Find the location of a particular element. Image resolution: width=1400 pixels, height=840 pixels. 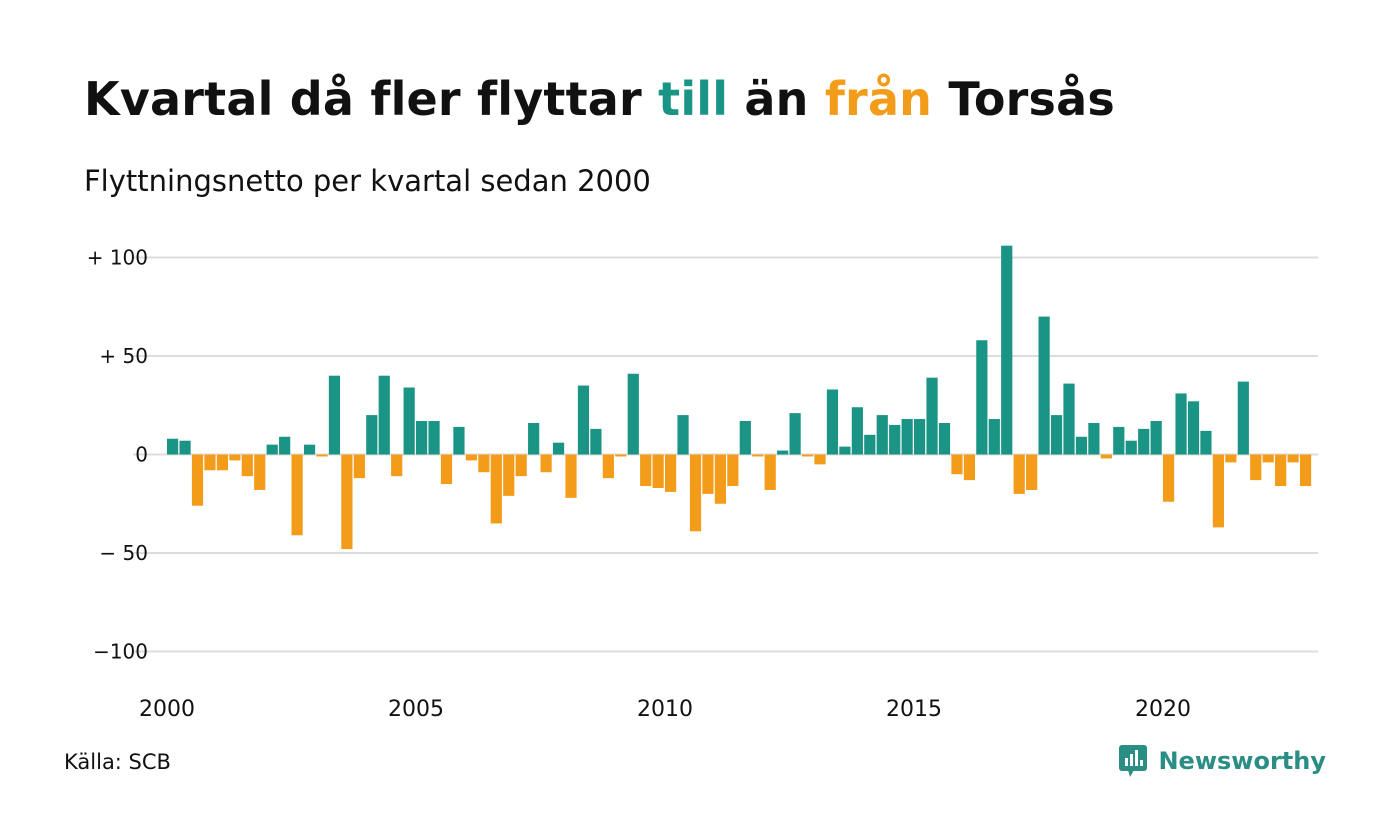

x-tick-label: 2015 is located at coordinates (914, 709).